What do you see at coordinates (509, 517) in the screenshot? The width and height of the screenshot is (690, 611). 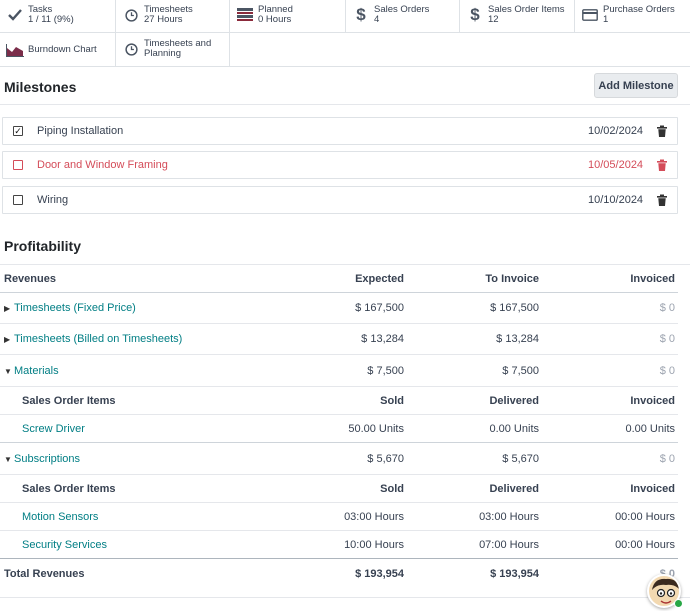 I see `delivered-value: 03:00 Hours` at bounding box center [509, 517].